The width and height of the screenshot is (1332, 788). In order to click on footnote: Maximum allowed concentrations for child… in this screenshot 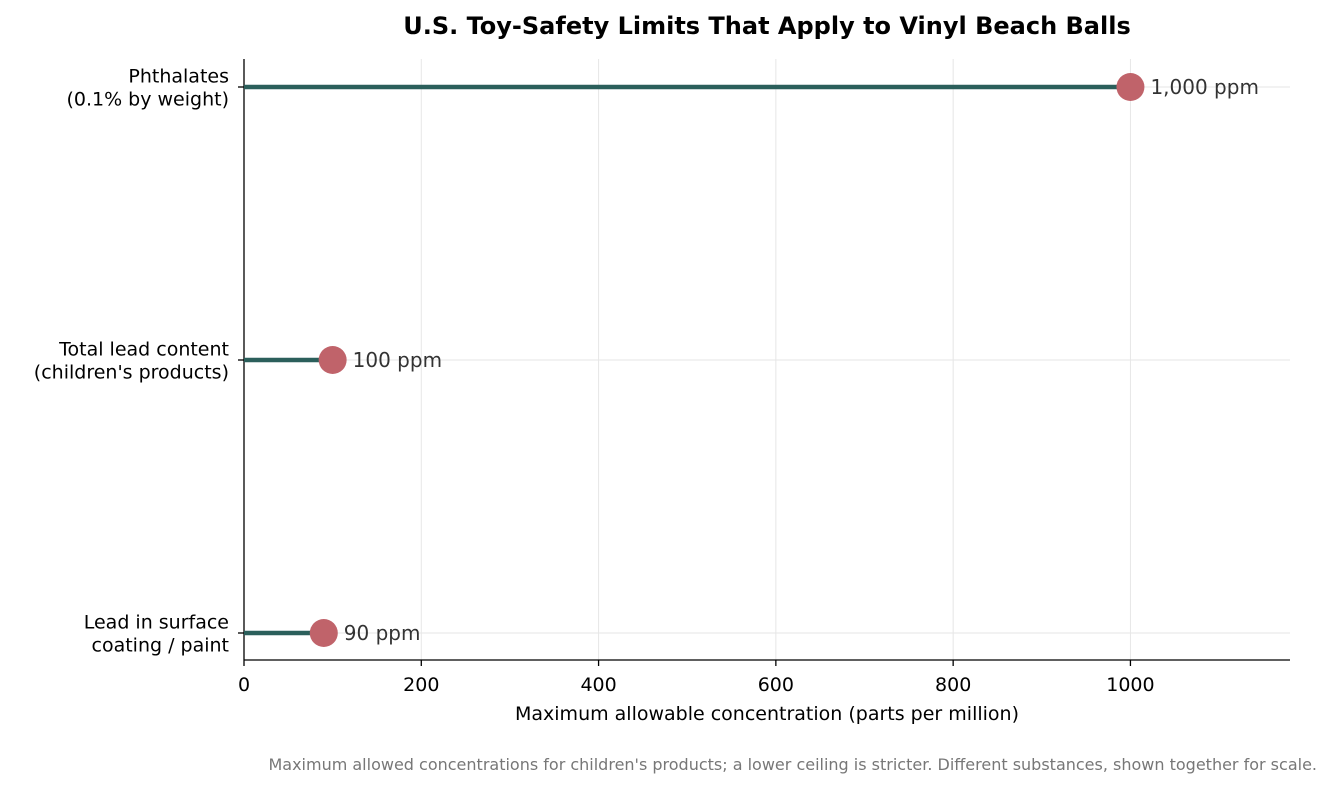, I will do `click(792, 764)`.